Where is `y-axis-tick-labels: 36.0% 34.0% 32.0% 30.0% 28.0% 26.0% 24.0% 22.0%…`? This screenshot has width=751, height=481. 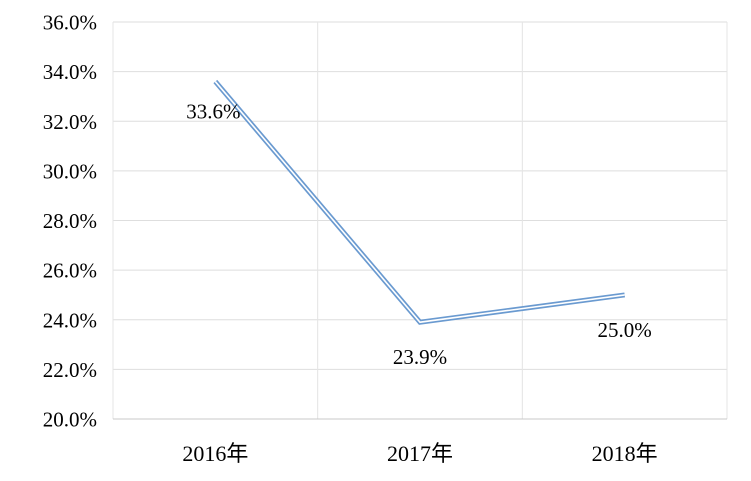
y-axis-tick-labels: 36.0% 34.0% 32.0% 30.0% 28.0% 26.0% 24.0% 22.0%… is located at coordinates (70, 221).